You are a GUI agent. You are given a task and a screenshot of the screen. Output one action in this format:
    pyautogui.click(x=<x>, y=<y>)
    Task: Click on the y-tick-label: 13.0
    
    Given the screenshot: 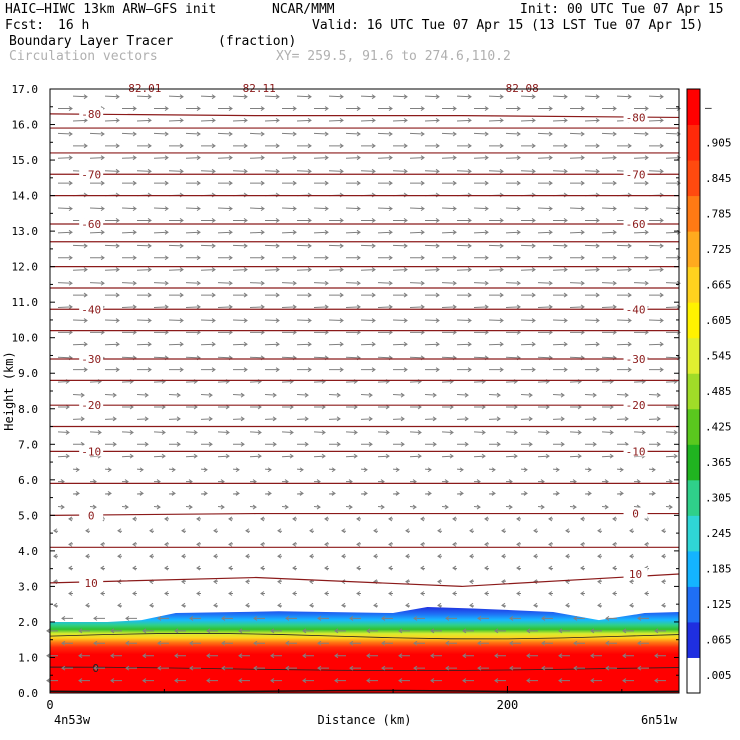 What is the action you would take?
    pyautogui.click(x=25, y=231)
    